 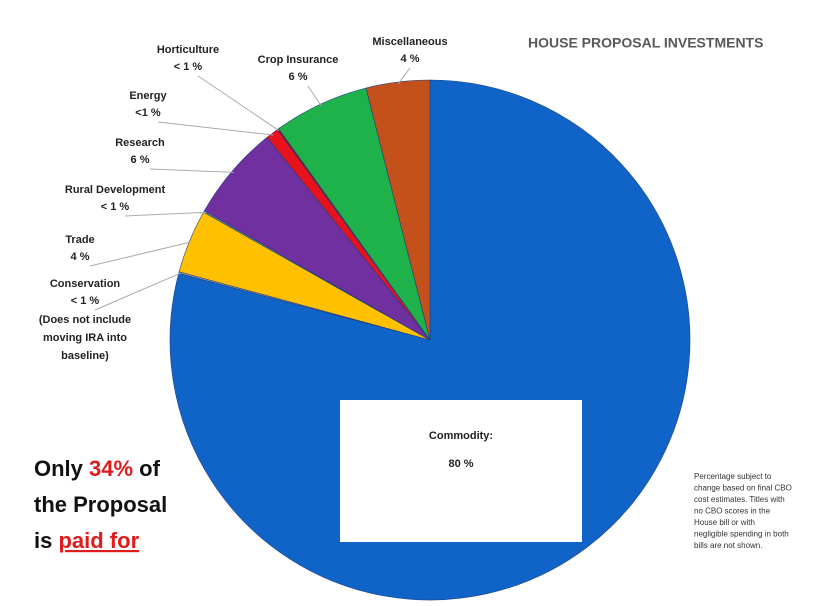 What do you see at coordinates (460, 464) in the screenshot?
I see `value-label: 80 %` at bounding box center [460, 464].